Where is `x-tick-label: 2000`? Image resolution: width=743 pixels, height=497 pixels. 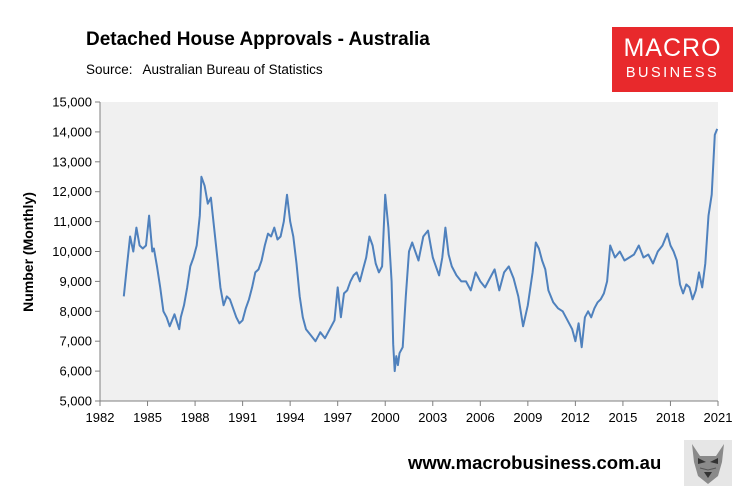 x-tick-label: 2000 is located at coordinates (385, 417).